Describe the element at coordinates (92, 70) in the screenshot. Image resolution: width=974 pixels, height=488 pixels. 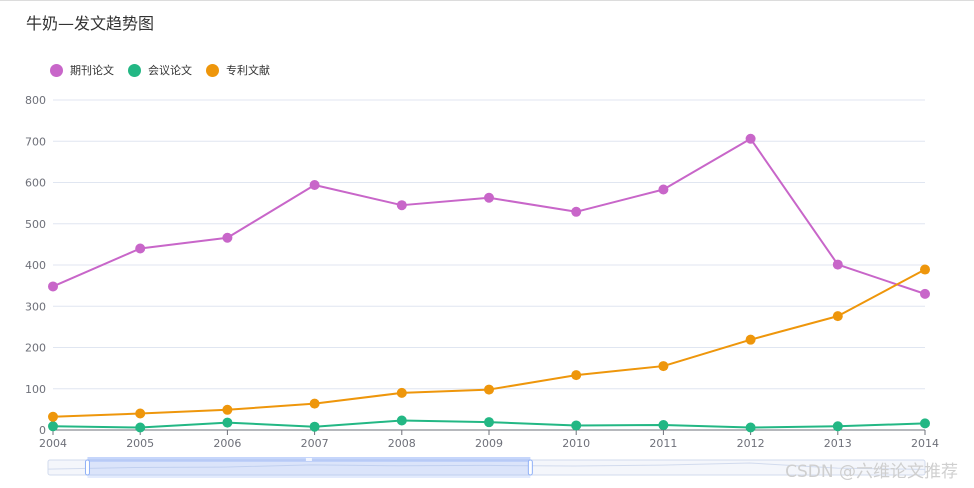
I see `legend-label: 期刊论文` at that location.